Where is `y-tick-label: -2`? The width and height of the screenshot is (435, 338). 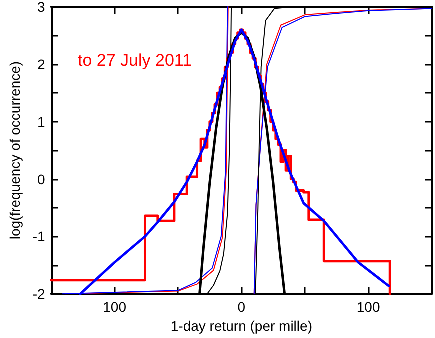 y-tick-label: -2 is located at coordinates (39, 294).